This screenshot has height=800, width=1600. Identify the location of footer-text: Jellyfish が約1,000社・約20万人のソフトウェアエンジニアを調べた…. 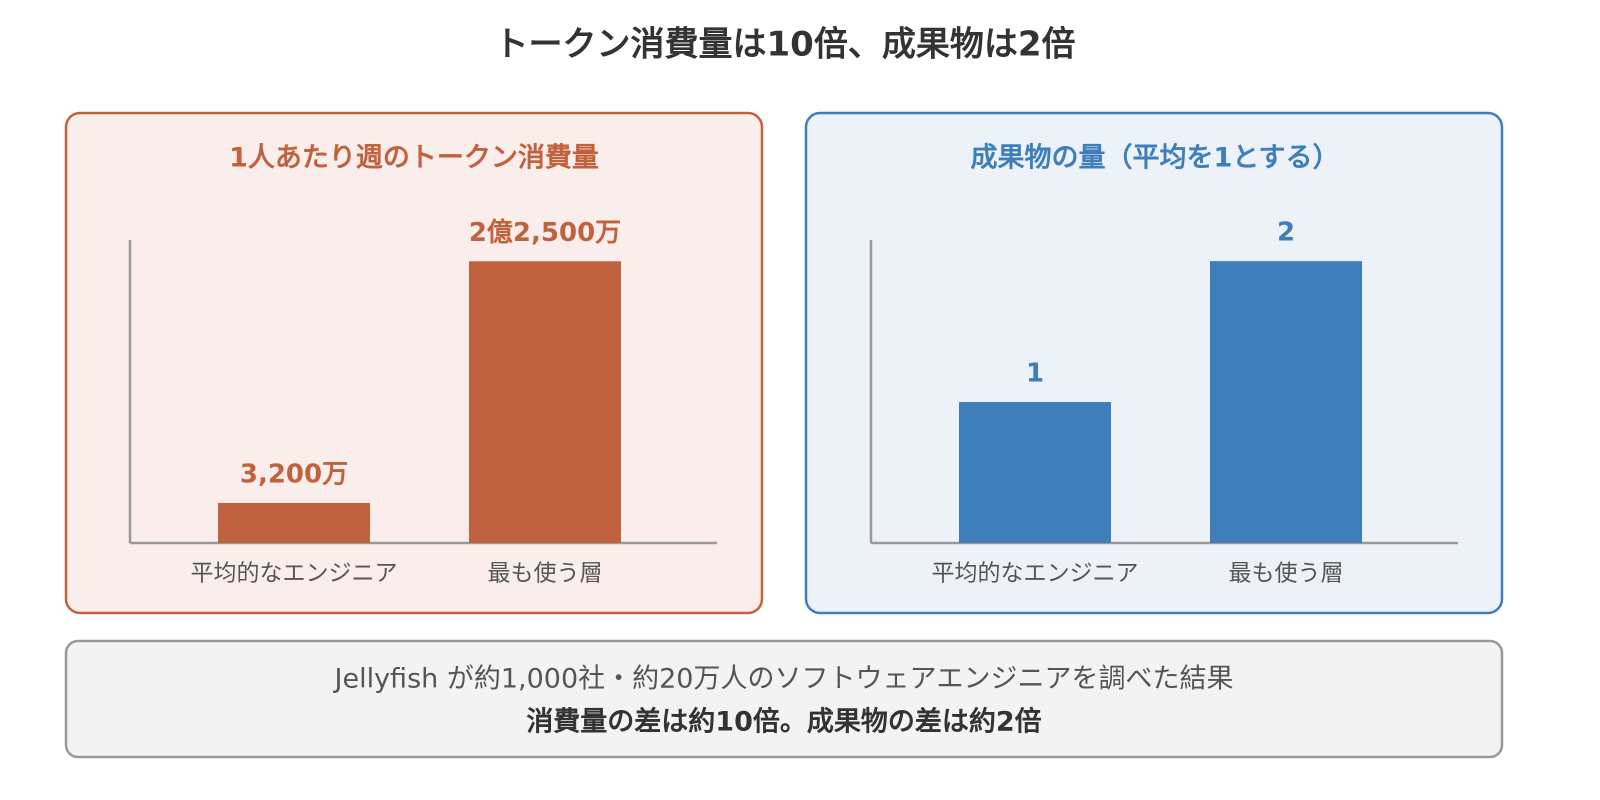
(783, 679).